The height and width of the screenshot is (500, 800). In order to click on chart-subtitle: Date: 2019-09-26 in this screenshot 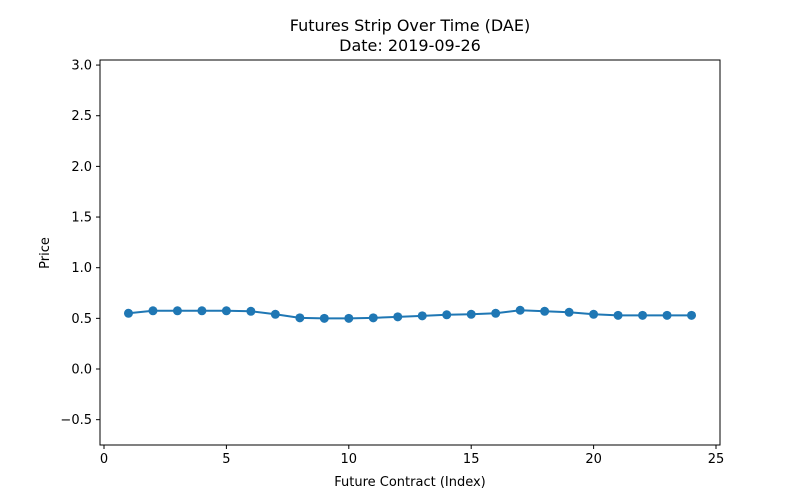, I will do `click(410, 45)`.